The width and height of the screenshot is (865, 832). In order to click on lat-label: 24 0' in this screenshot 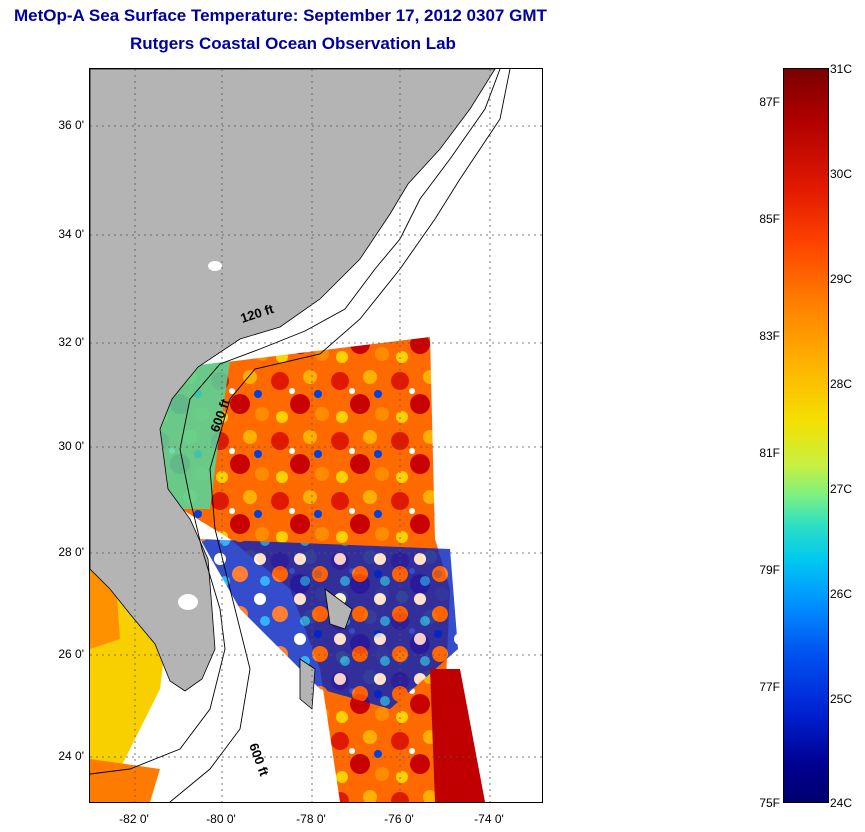, I will do `click(71, 756)`.